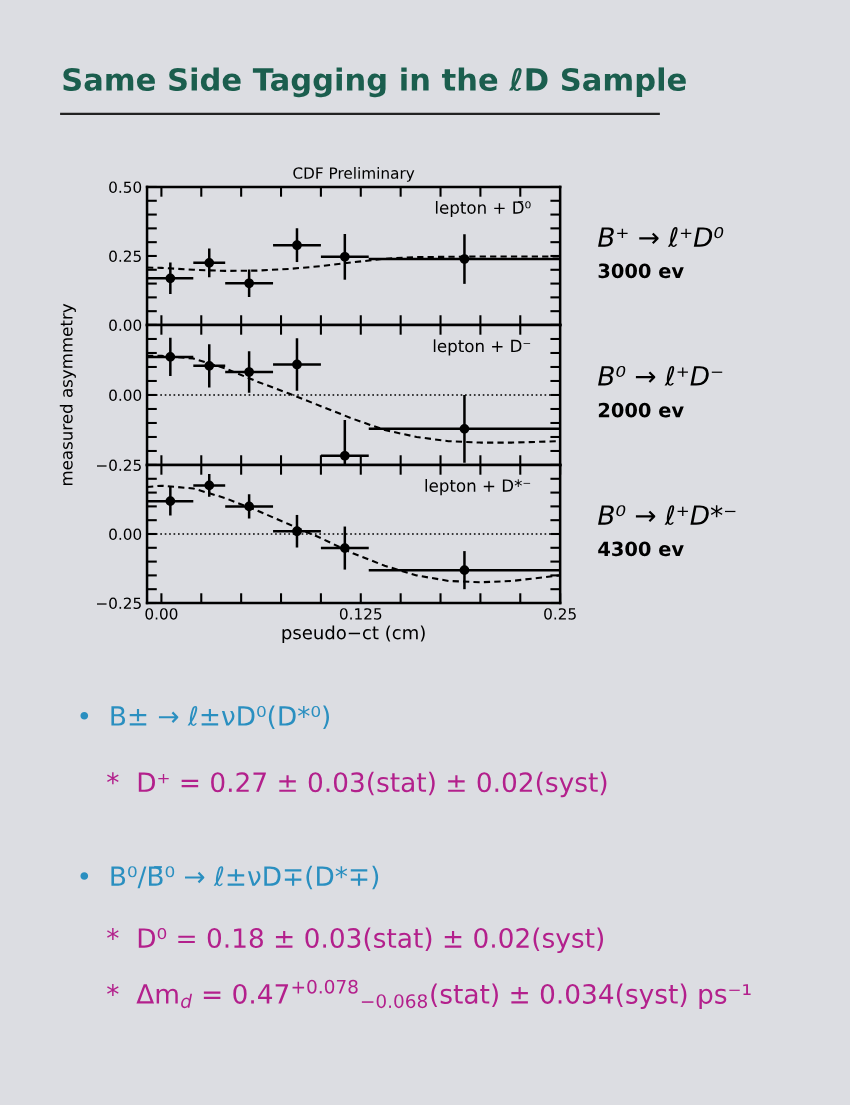 This screenshot has height=1105, width=850. What do you see at coordinates (482, 347) in the screenshot?
I see `annotation: lepton + D⁻` at bounding box center [482, 347].